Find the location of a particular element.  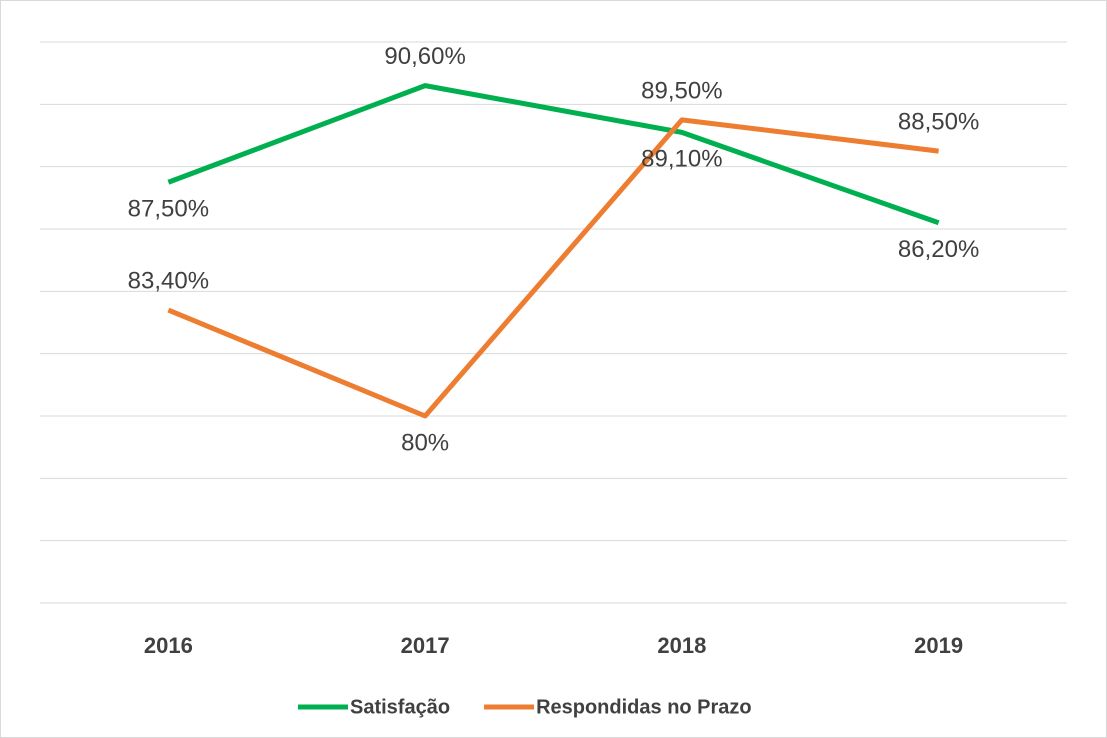

legend-label: Satisfação is located at coordinates (400, 707).